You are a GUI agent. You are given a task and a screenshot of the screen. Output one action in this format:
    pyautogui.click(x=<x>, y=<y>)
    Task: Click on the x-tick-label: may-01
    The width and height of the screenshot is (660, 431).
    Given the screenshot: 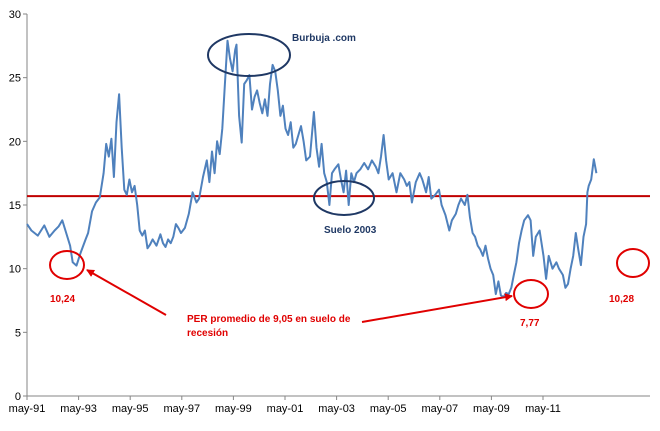 What is the action you would take?
    pyautogui.click(x=285, y=409)
    